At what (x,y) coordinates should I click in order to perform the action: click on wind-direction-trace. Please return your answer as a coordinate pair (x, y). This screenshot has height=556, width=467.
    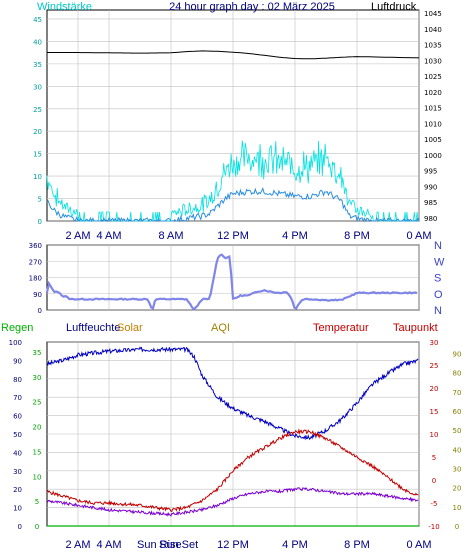
    Looking at the image, I should click on (231, 282).